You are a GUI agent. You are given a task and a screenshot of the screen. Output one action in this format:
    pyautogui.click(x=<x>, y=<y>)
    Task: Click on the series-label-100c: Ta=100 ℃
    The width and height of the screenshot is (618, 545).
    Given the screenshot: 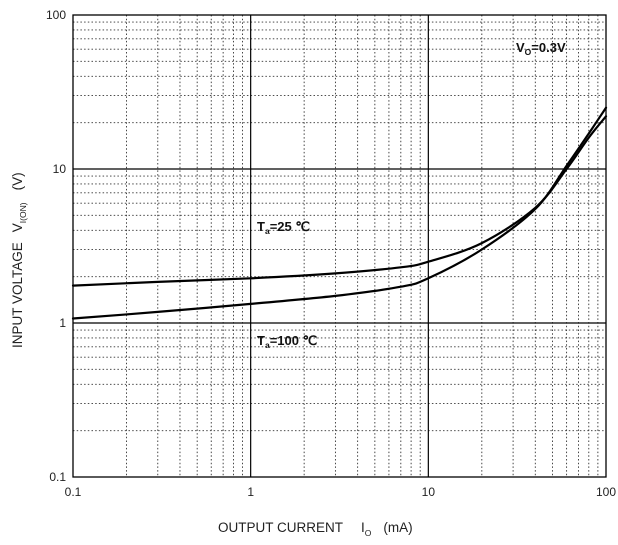 What is the action you would take?
    pyautogui.click(x=287, y=341)
    